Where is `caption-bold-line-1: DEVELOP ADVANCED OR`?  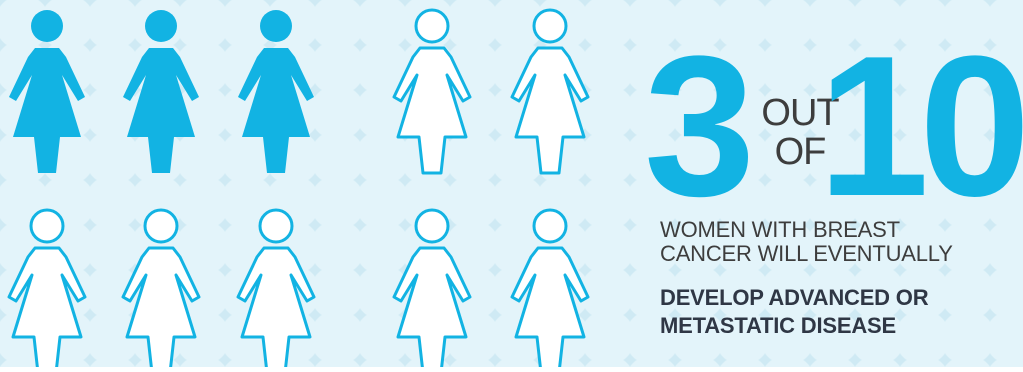 caption-bold-line-1: DEVELOP ADVANCED OR is located at coordinates (794, 297).